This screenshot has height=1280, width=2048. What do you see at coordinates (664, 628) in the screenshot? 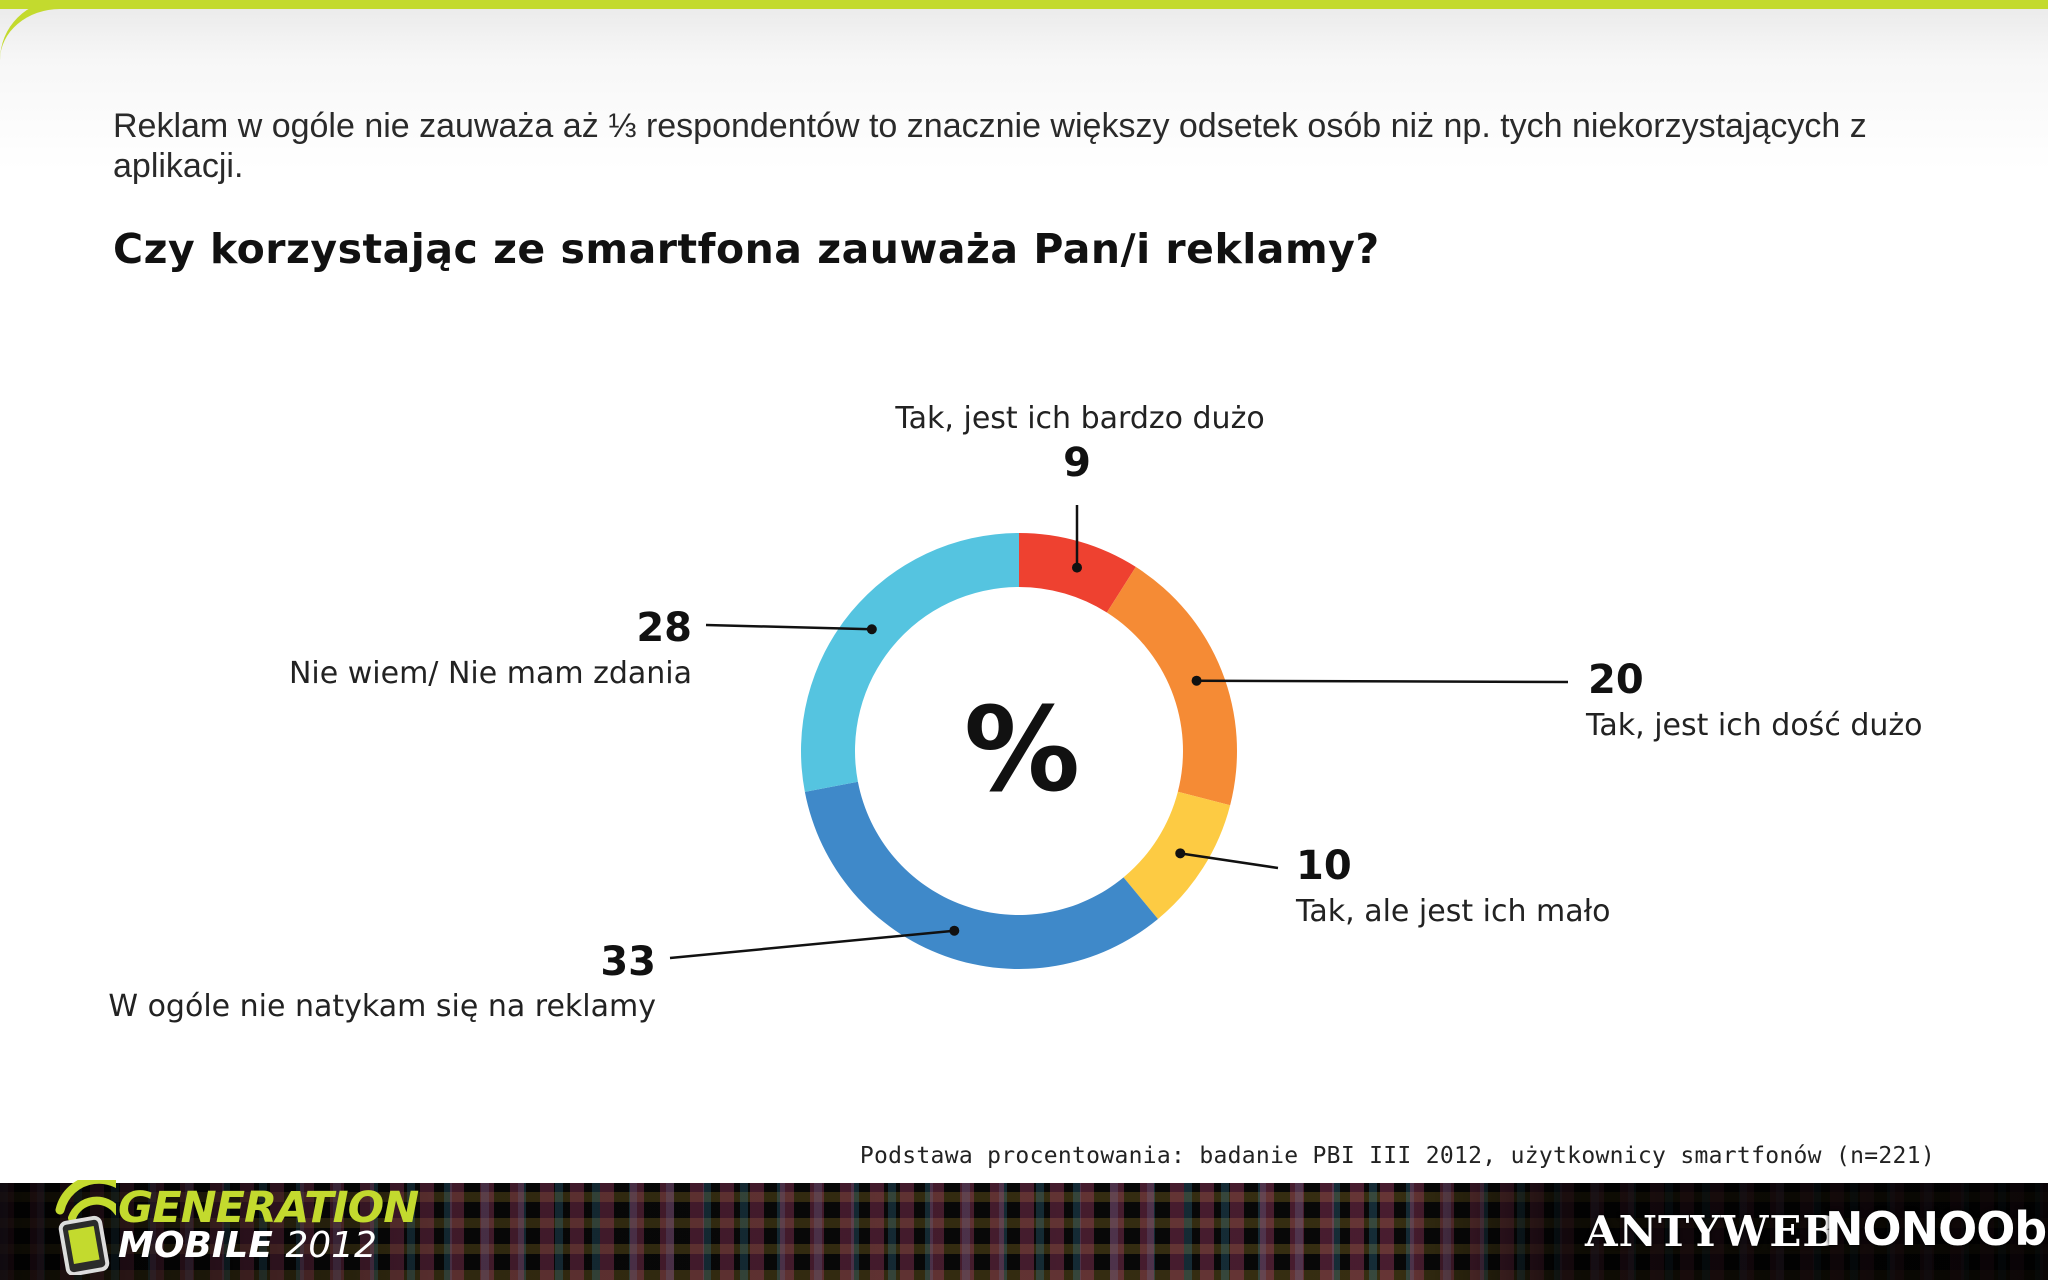
I see `data-value-label: 28` at bounding box center [664, 628].